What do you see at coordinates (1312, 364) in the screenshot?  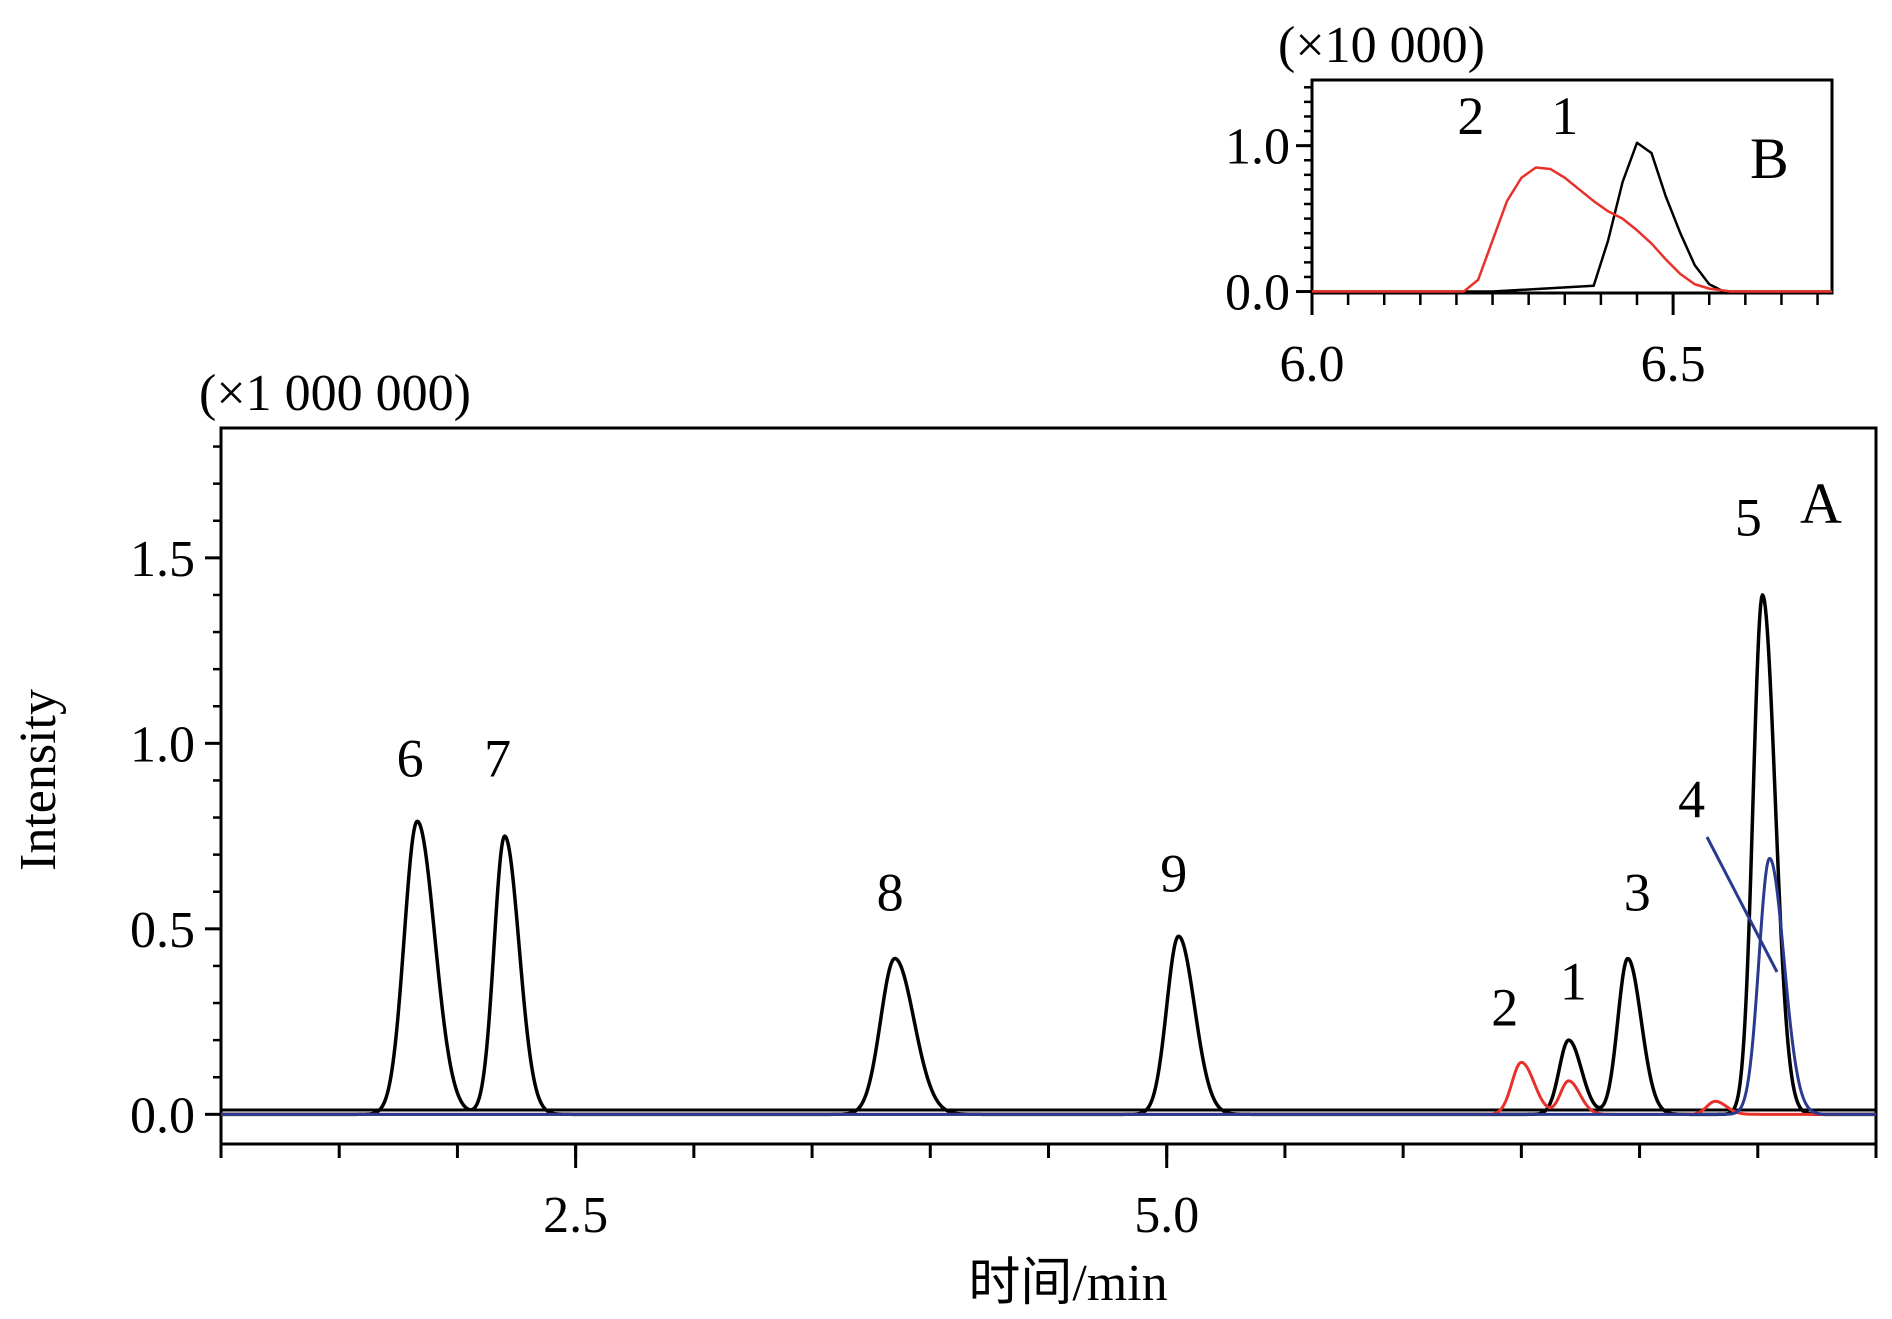 I see `b-x-tick-label: 6.0` at bounding box center [1312, 364].